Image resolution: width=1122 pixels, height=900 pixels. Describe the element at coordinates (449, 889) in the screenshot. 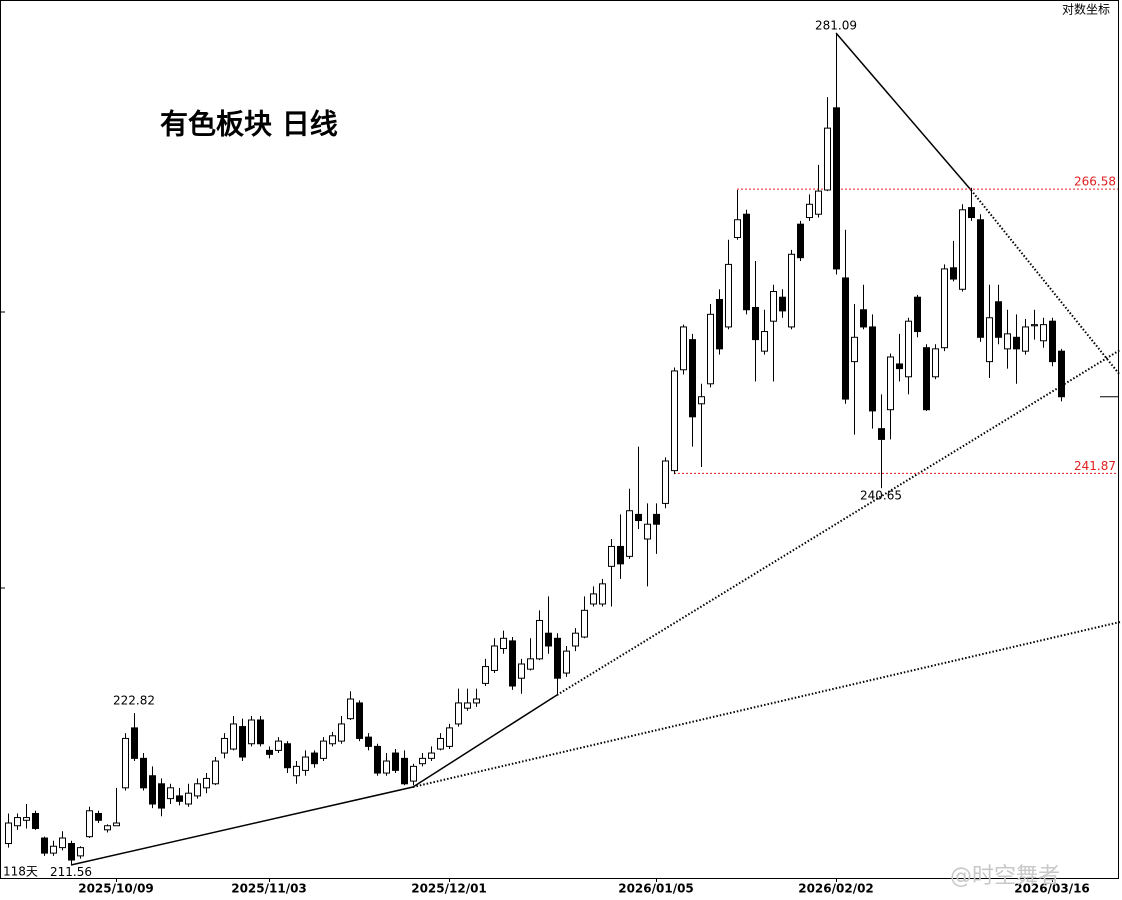

I see `x-tick-label: 2025/12/01` at that location.